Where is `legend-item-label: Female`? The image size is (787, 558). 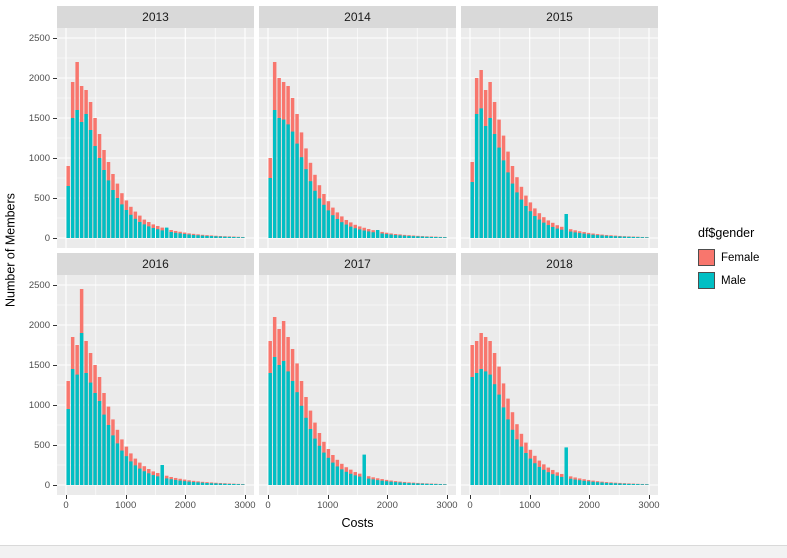 legend-item-label: Female is located at coordinates (740, 257).